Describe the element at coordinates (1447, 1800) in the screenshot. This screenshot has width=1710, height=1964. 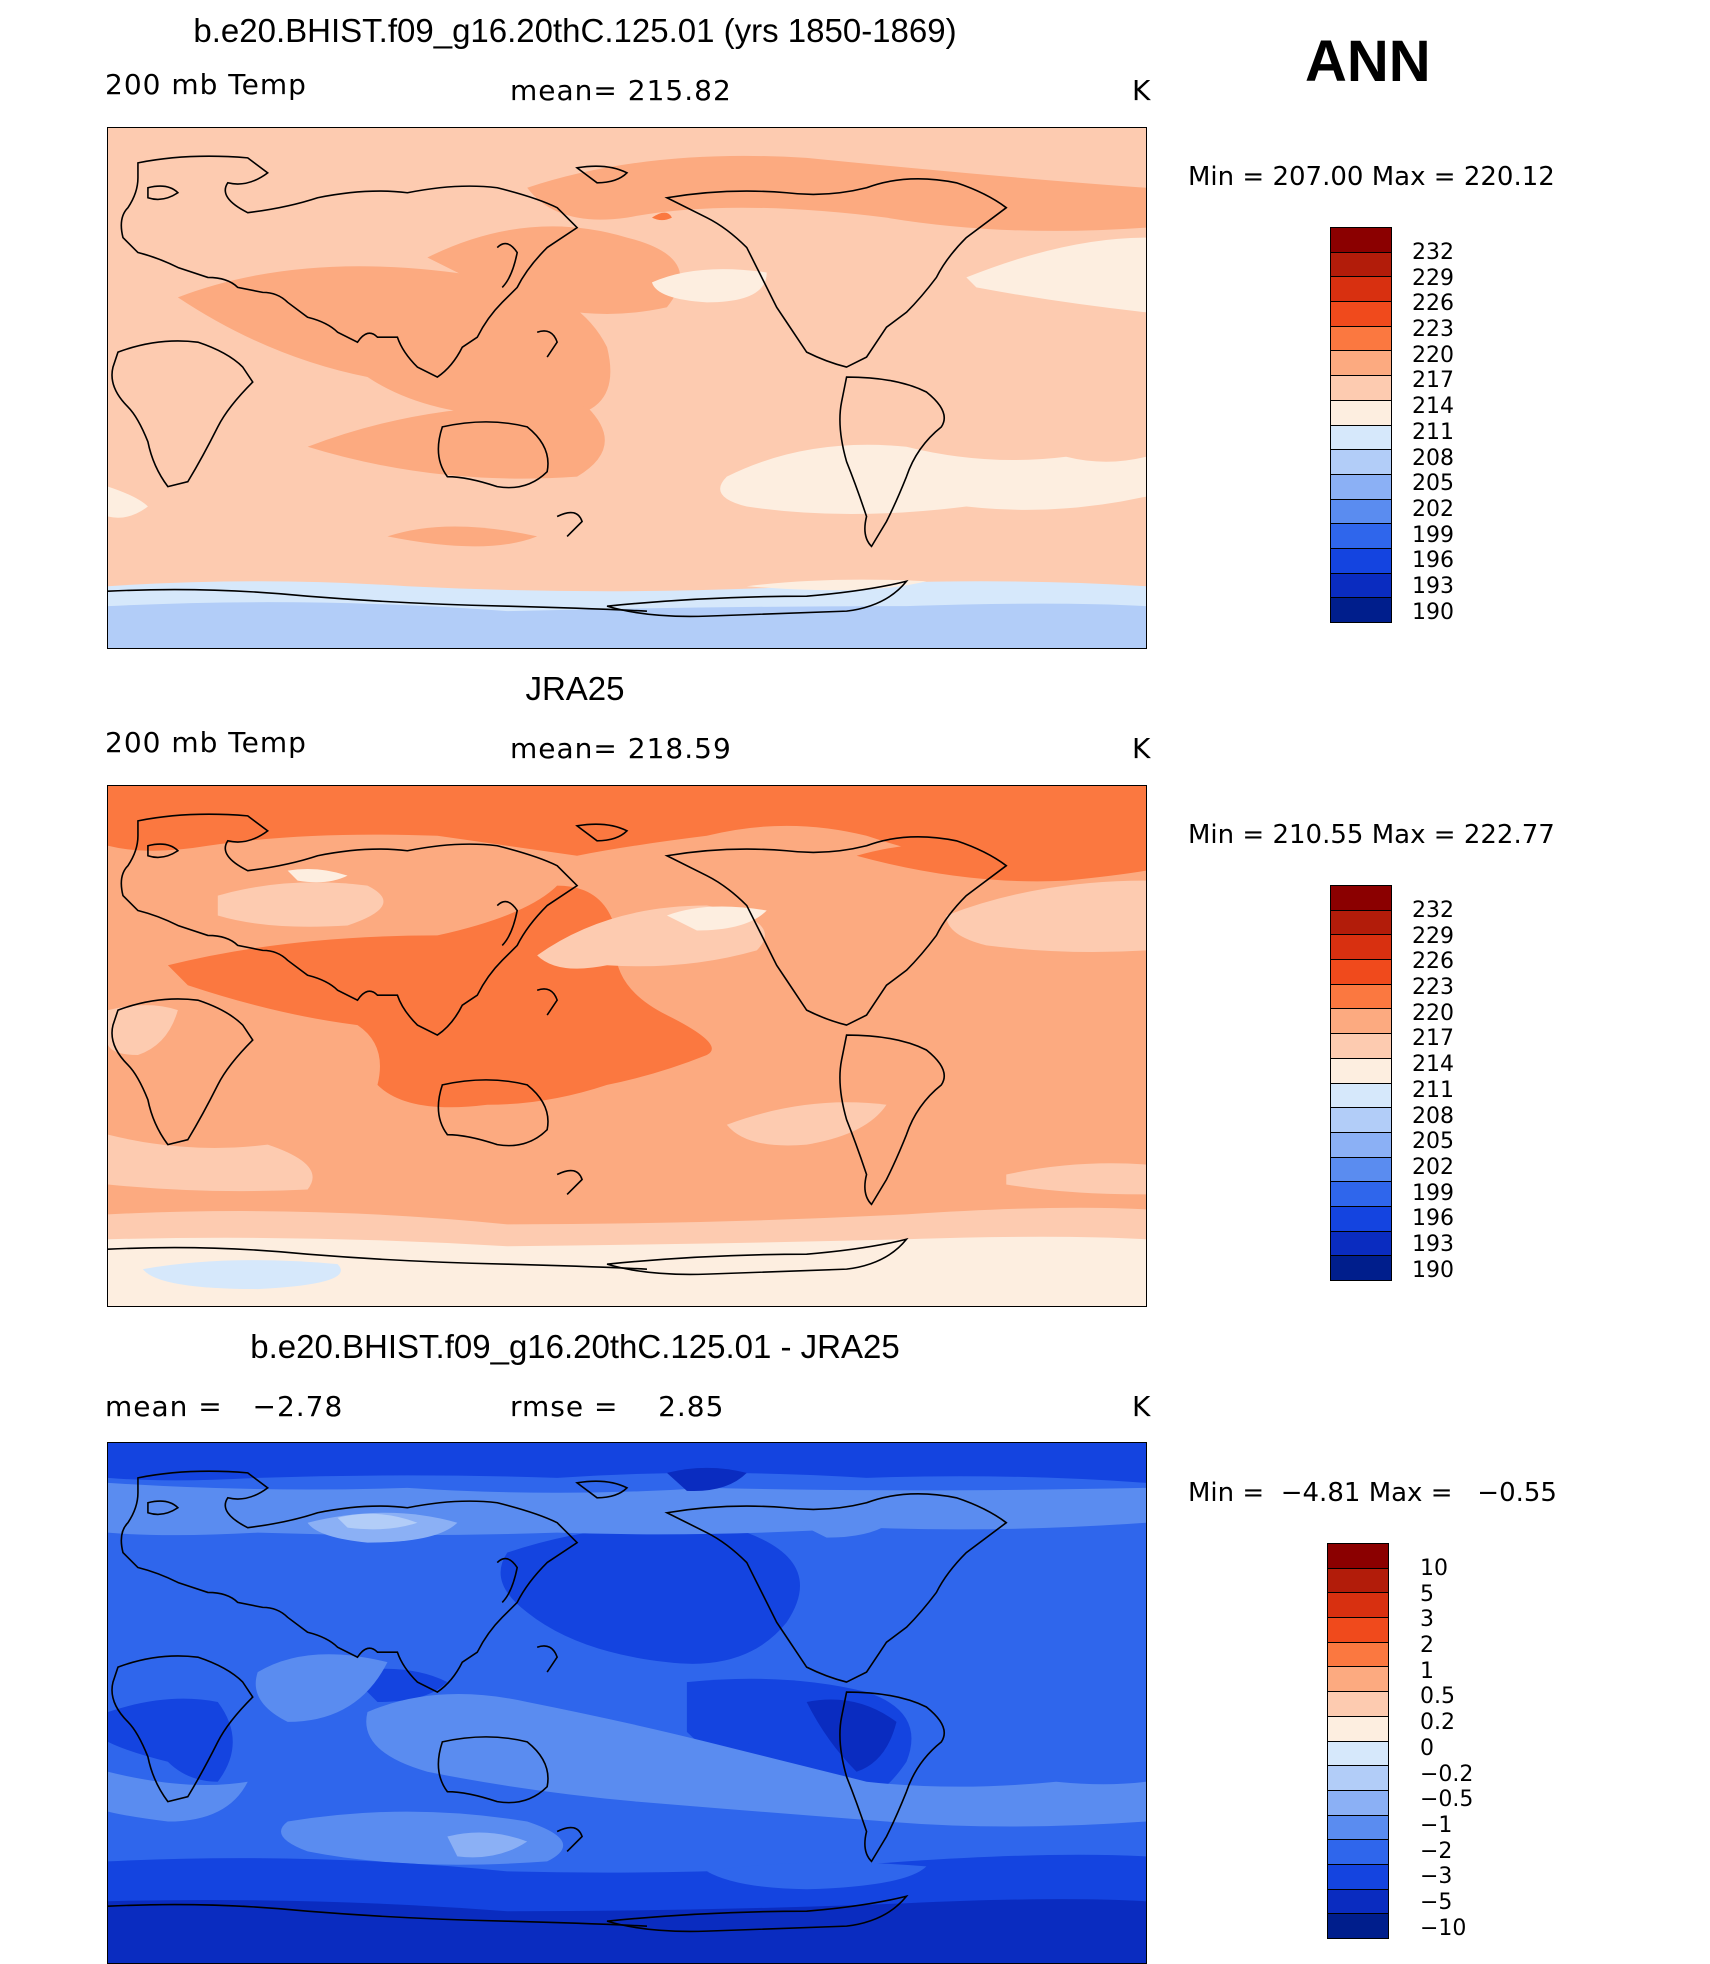
I see `colorbar-tick-label: −0.5` at that location.